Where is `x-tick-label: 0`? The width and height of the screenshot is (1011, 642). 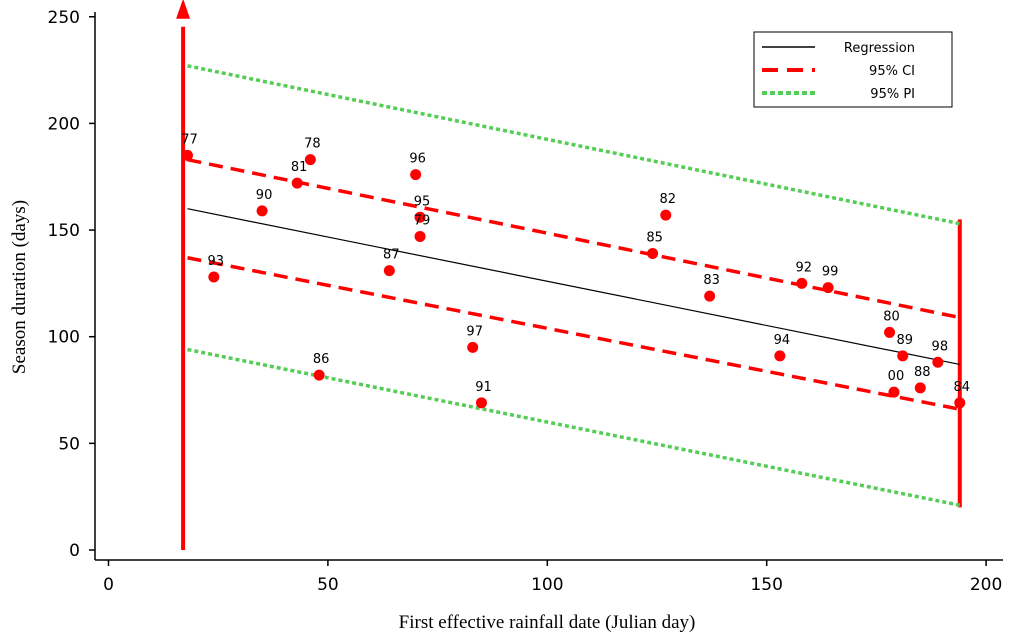
x-tick-label: 0 is located at coordinates (108, 585).